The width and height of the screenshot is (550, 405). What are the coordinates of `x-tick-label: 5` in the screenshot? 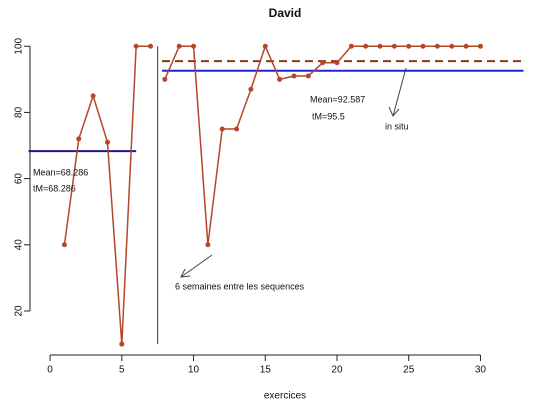 It's located at (122, 370).